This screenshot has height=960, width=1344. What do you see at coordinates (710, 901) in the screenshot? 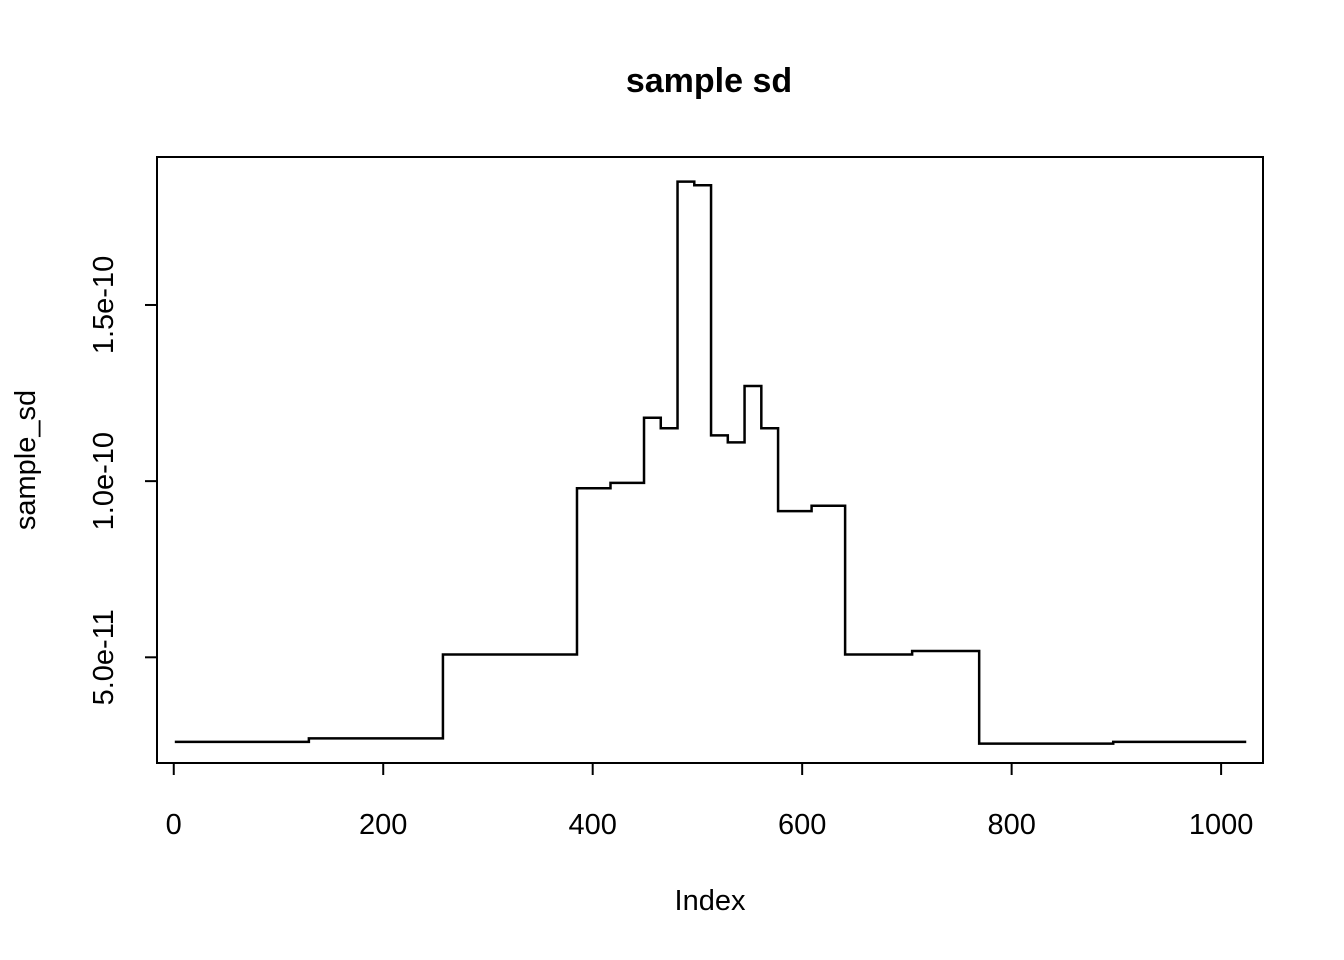
I see `x-axis-label: Index` at bounding box center [710, 901].